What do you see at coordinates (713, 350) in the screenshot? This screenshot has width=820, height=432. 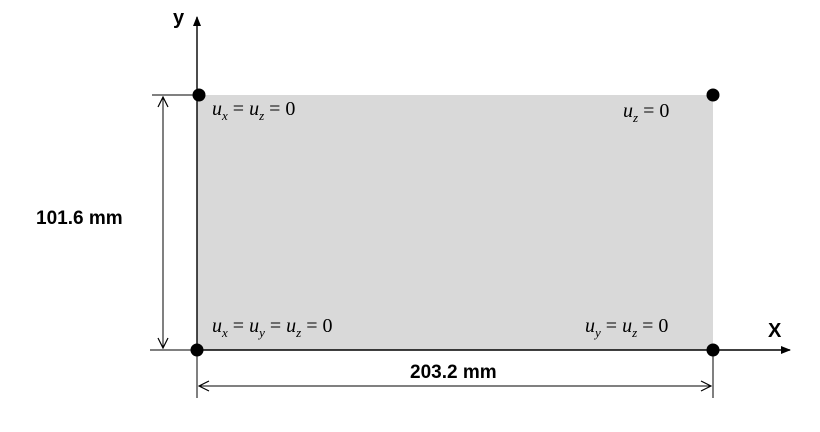 I see `node-bottom-right` at bounding box center [713, 350].